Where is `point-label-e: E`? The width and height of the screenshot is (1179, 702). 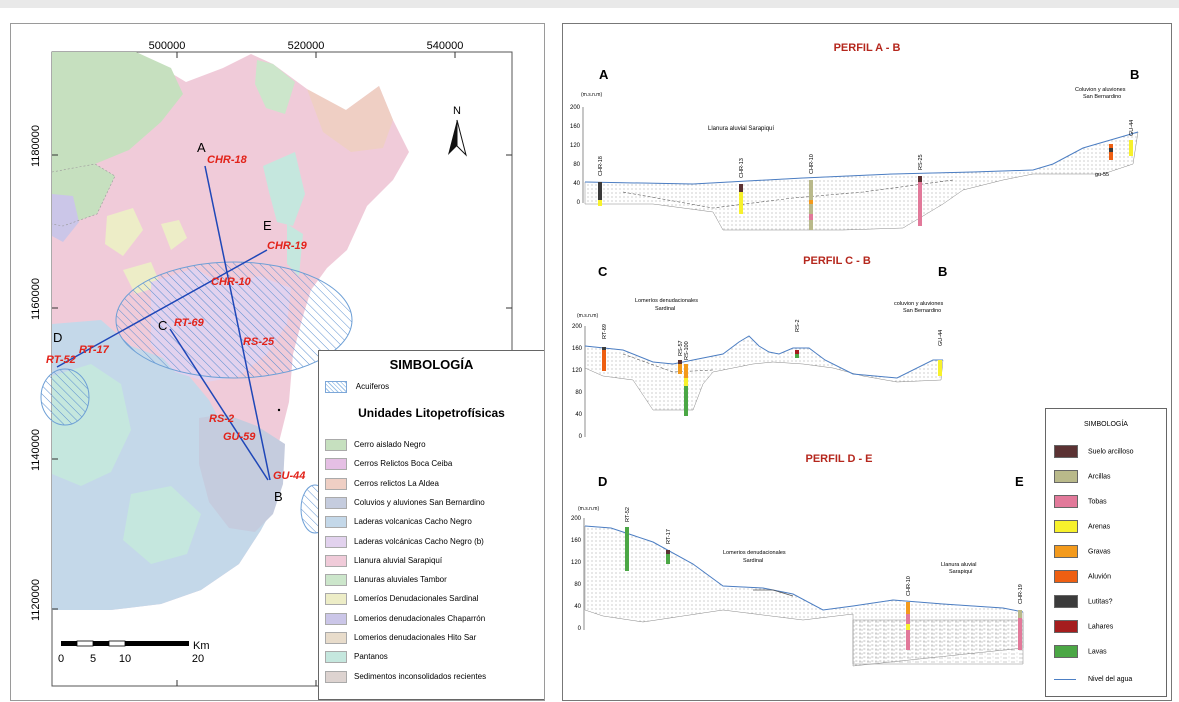 point-label-e: E is located at coordinates (267, 225).